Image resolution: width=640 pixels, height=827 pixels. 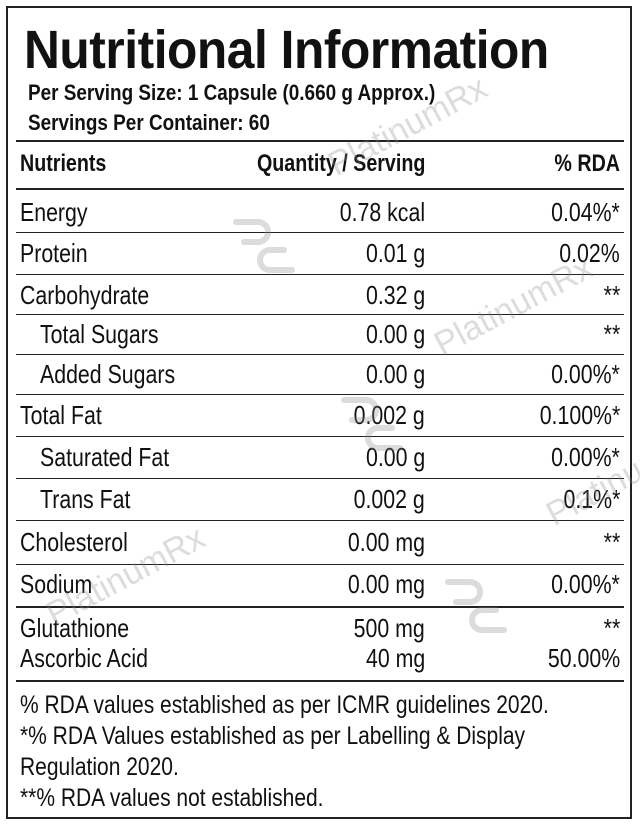 I want to click on nutrient-quantity: 40 mg, so click(x=395, y=658).